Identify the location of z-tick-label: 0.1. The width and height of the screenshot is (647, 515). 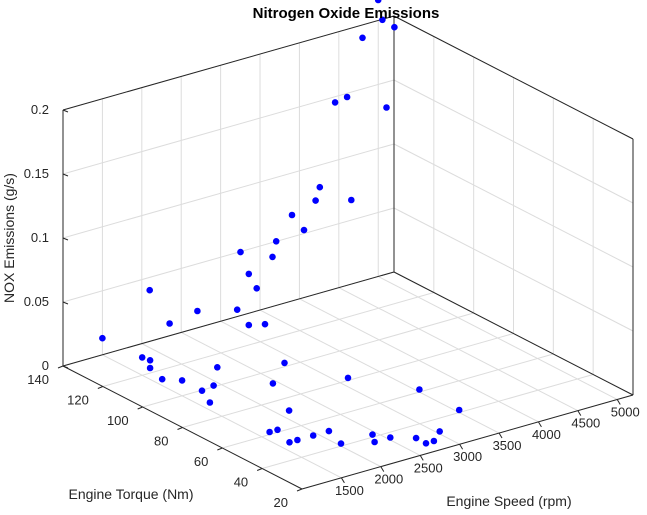
(40, 237).